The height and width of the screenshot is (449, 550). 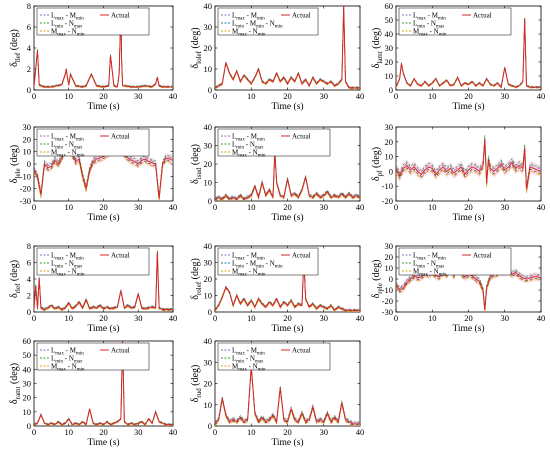 I want to click on y-tick-label: 50, so click(x=27, y=355).